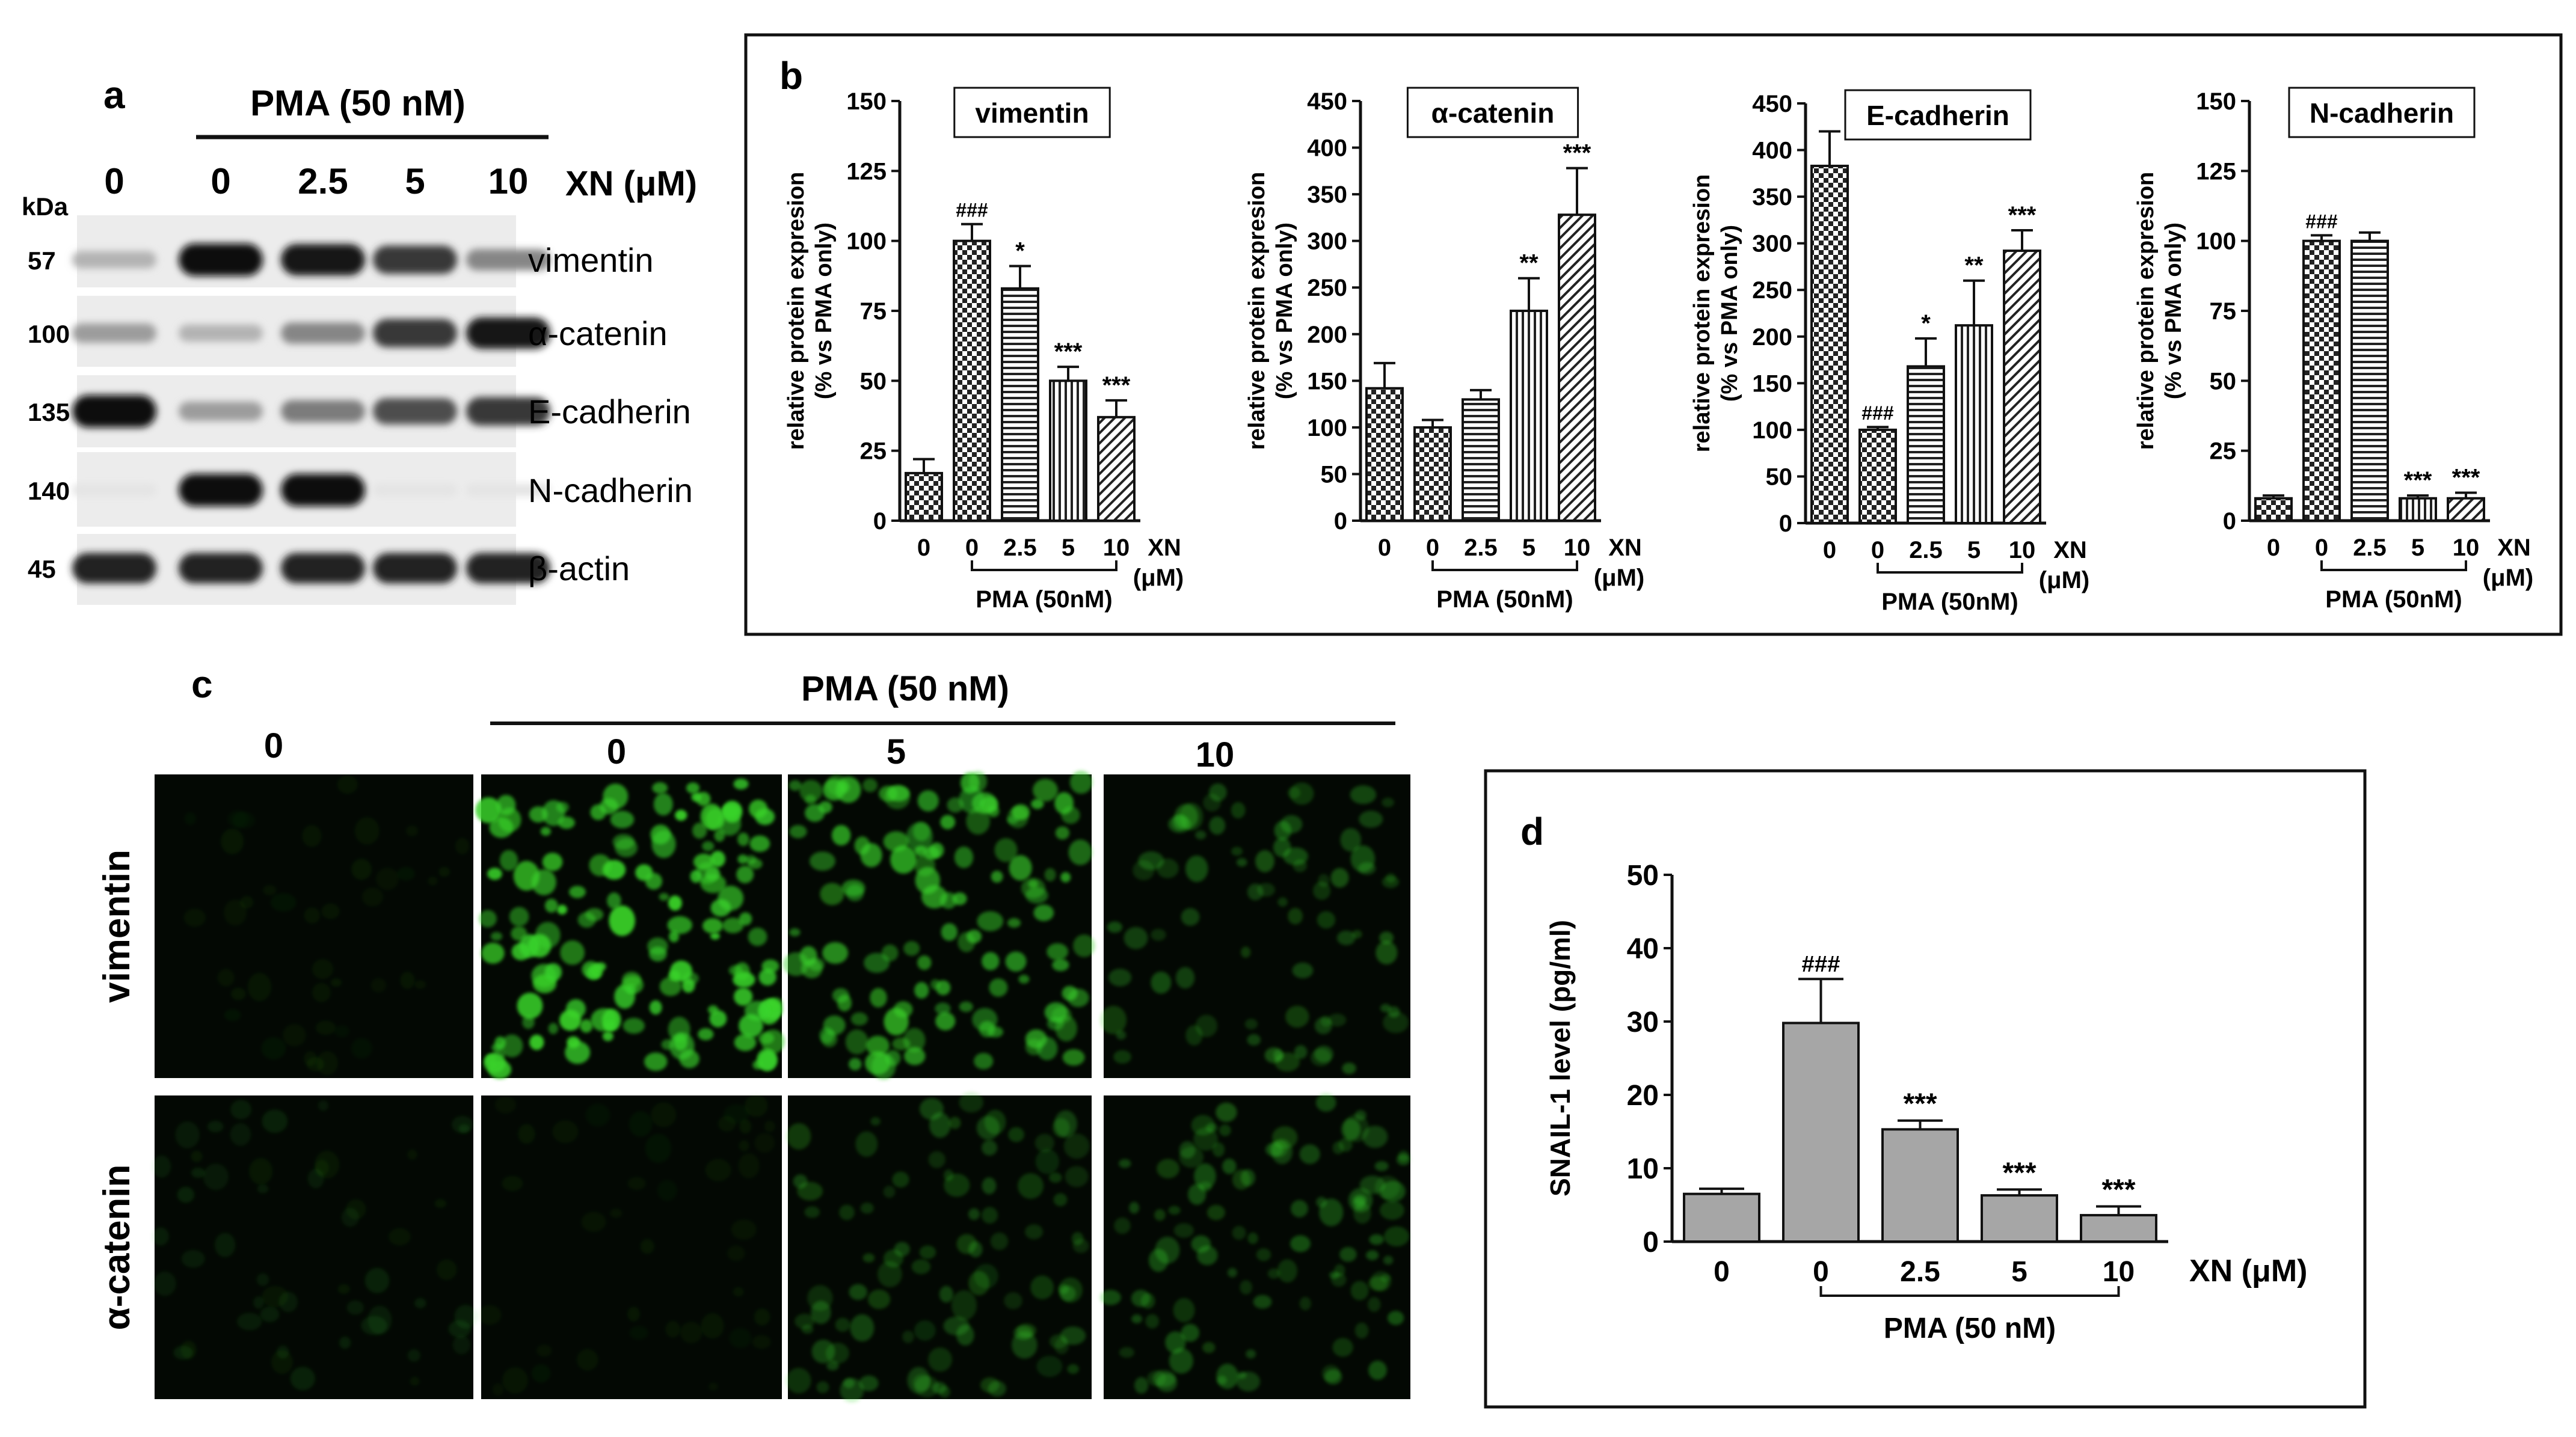 The image size is (2576, 1437). What do you see at coordinates (117, 927) in the screenshot?
I see `micro-row-label: vimentin` at bounding box center [117, 927].